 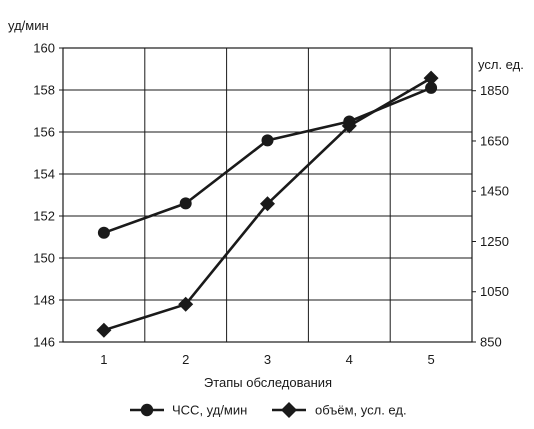 I want to click on x-tick-label: 1, so click(x=103, y=359).